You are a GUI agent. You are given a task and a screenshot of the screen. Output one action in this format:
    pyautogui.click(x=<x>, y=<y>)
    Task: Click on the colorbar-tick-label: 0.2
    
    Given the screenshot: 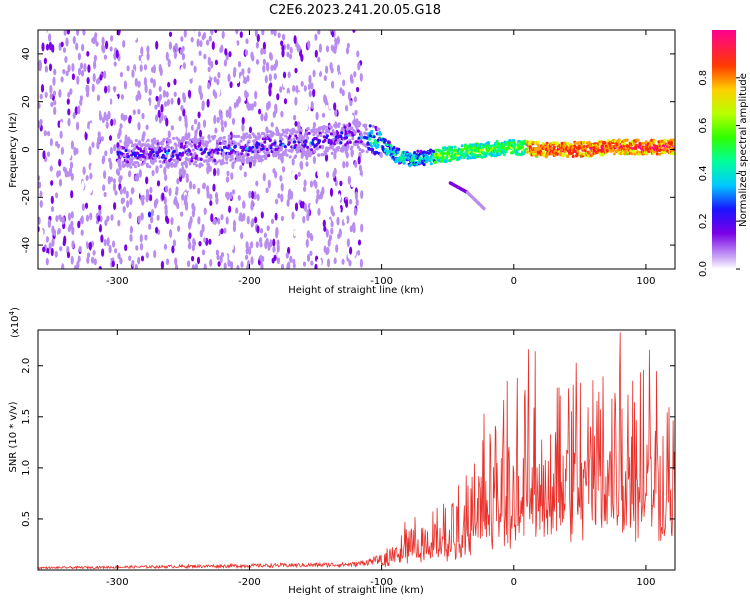 What is the action you would take?
    pyautogui.click(x=703, y=221)
    